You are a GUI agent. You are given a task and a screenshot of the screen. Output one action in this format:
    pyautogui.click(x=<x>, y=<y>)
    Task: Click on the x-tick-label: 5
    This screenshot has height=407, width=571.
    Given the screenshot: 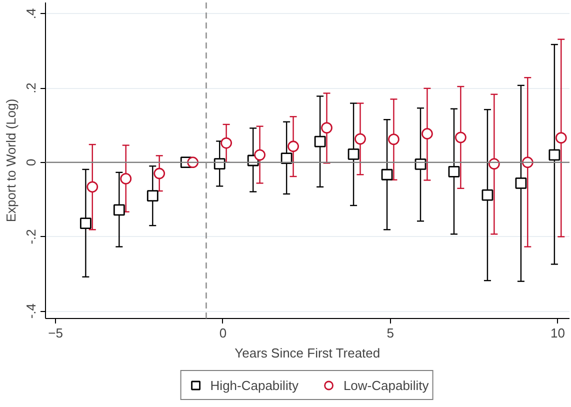 What is the action you would take?
    pyautogui.click(x=390, y=333)
    